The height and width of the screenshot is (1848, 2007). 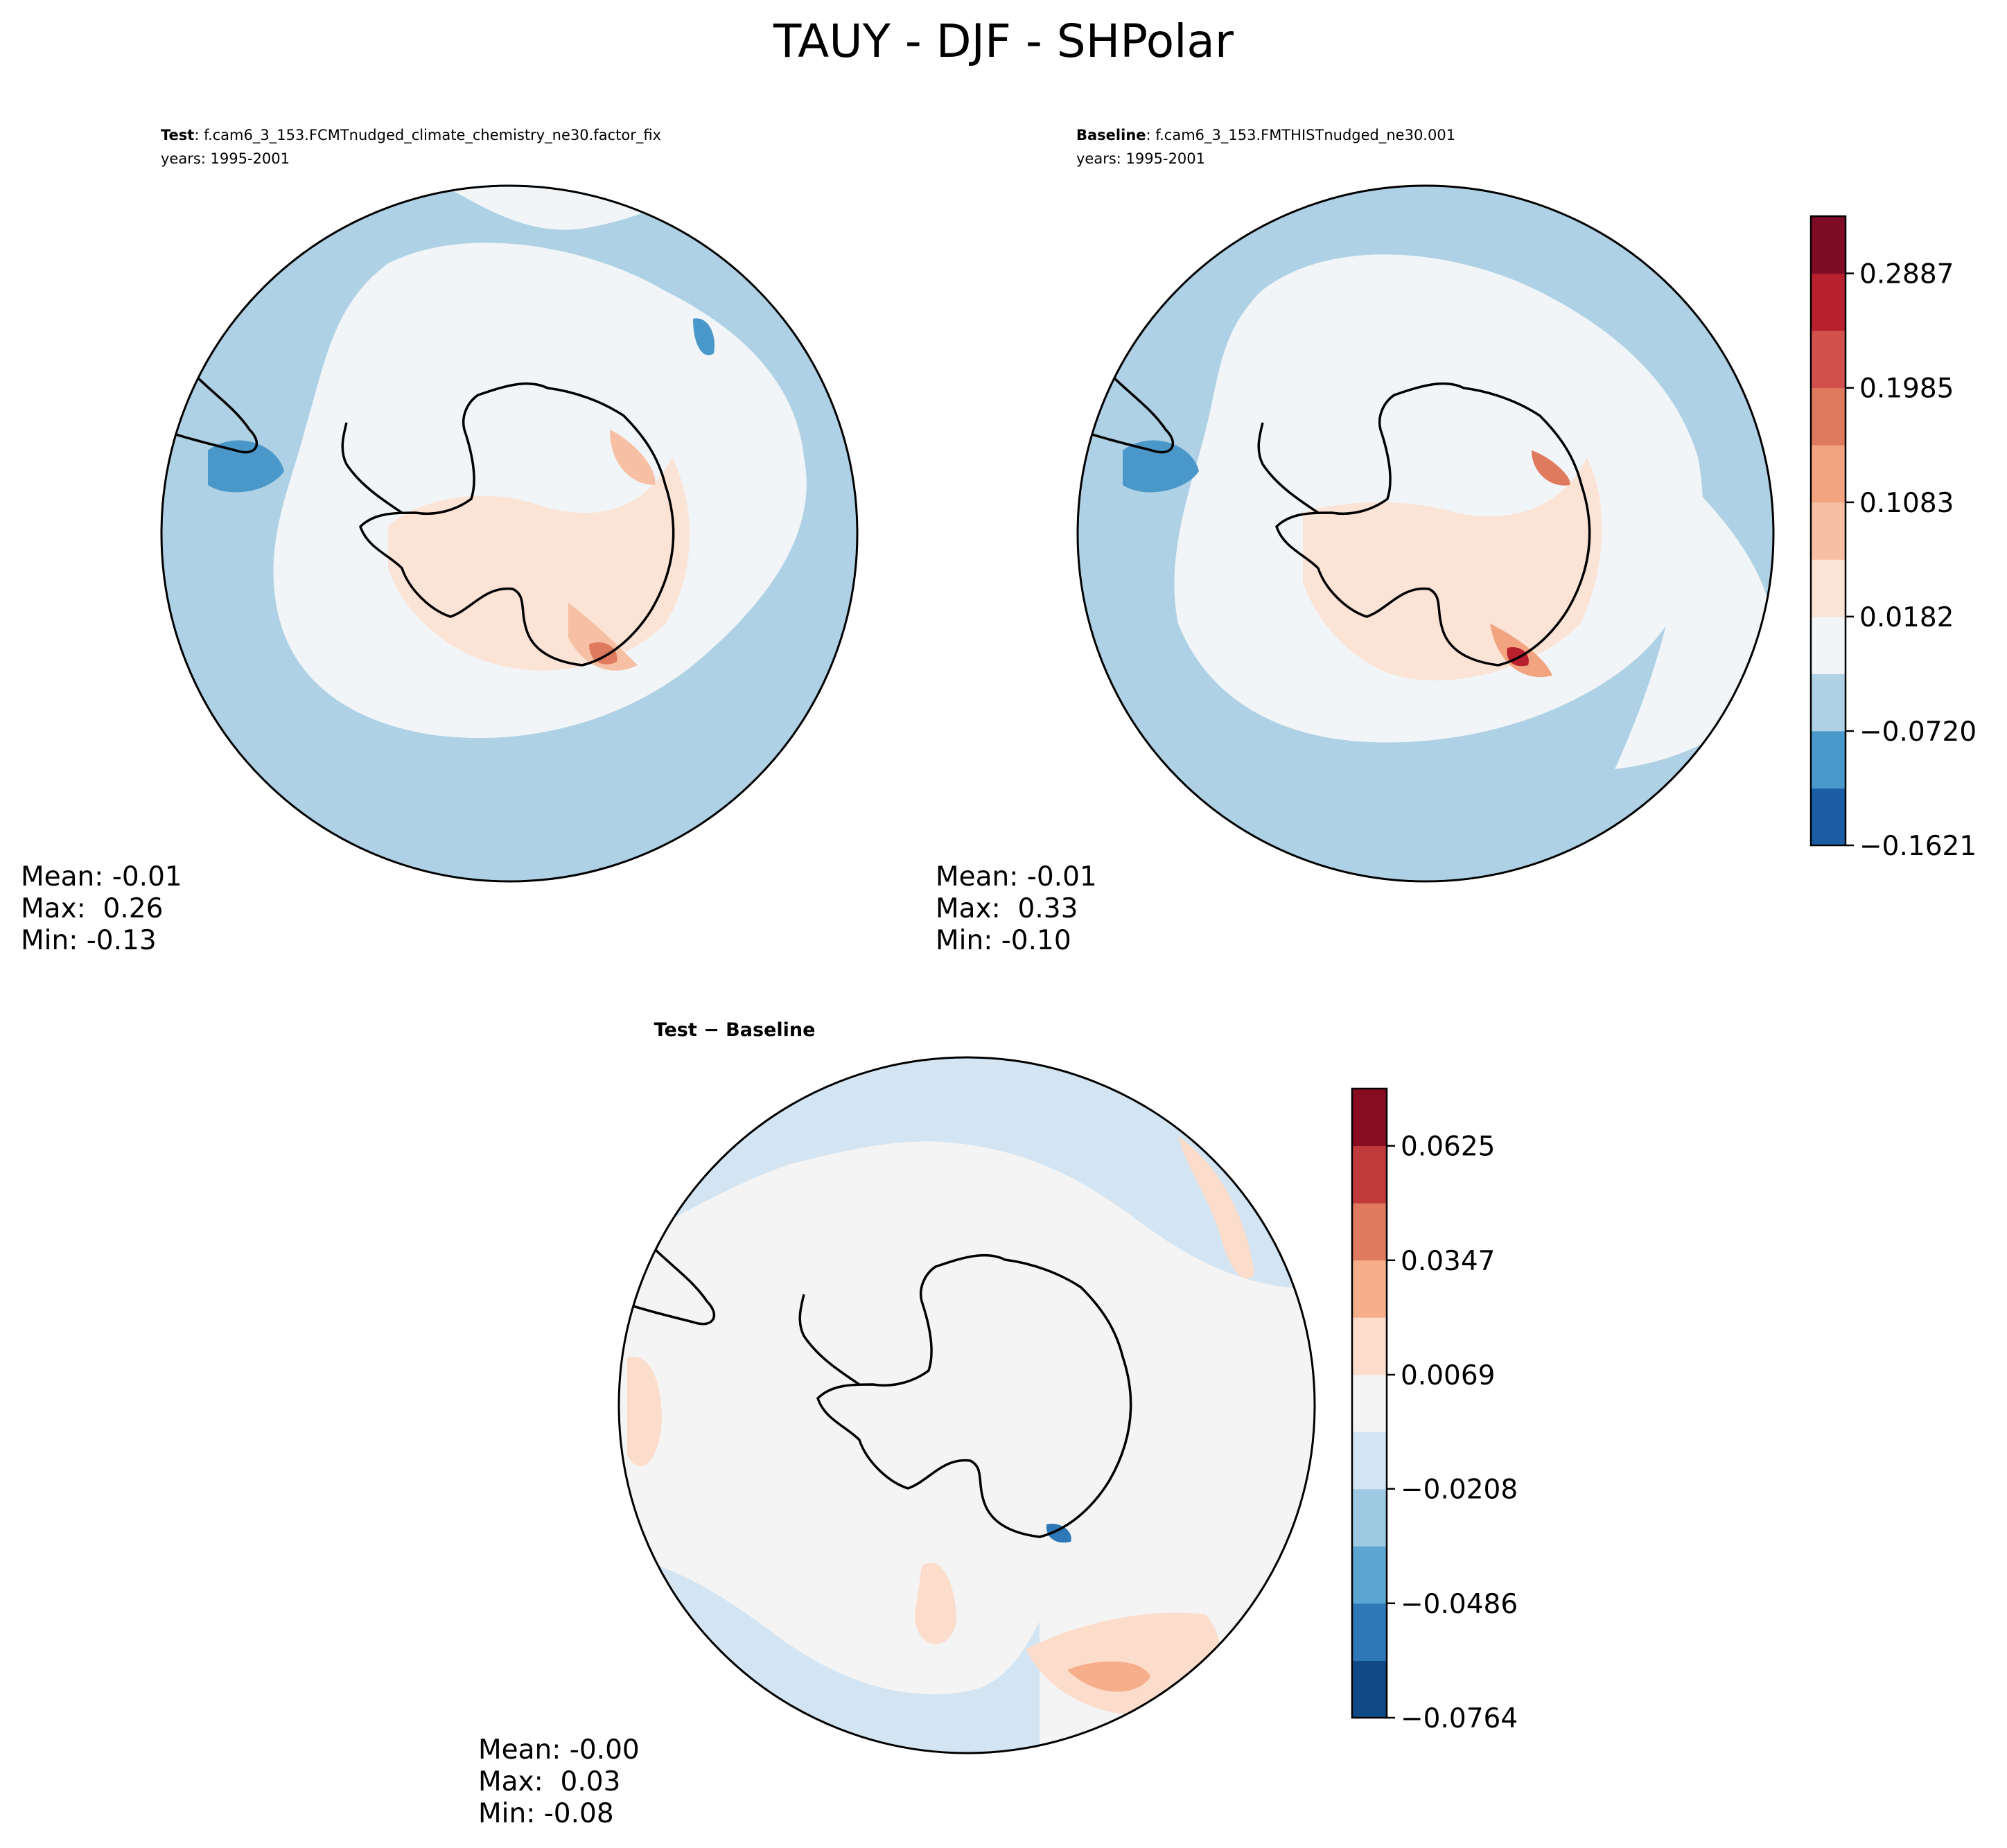 I want to click on colorbar-main-tick-label: −0.1621, so click(x=1918, y=846).